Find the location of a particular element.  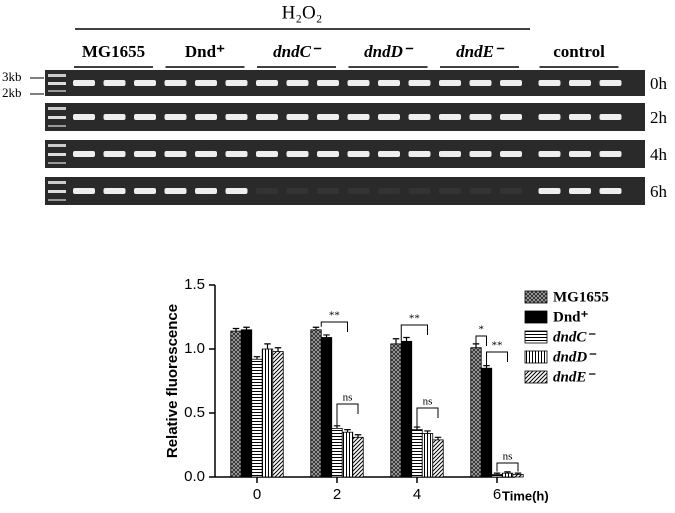

significance-label: ns is located at coordinates (428, 402).